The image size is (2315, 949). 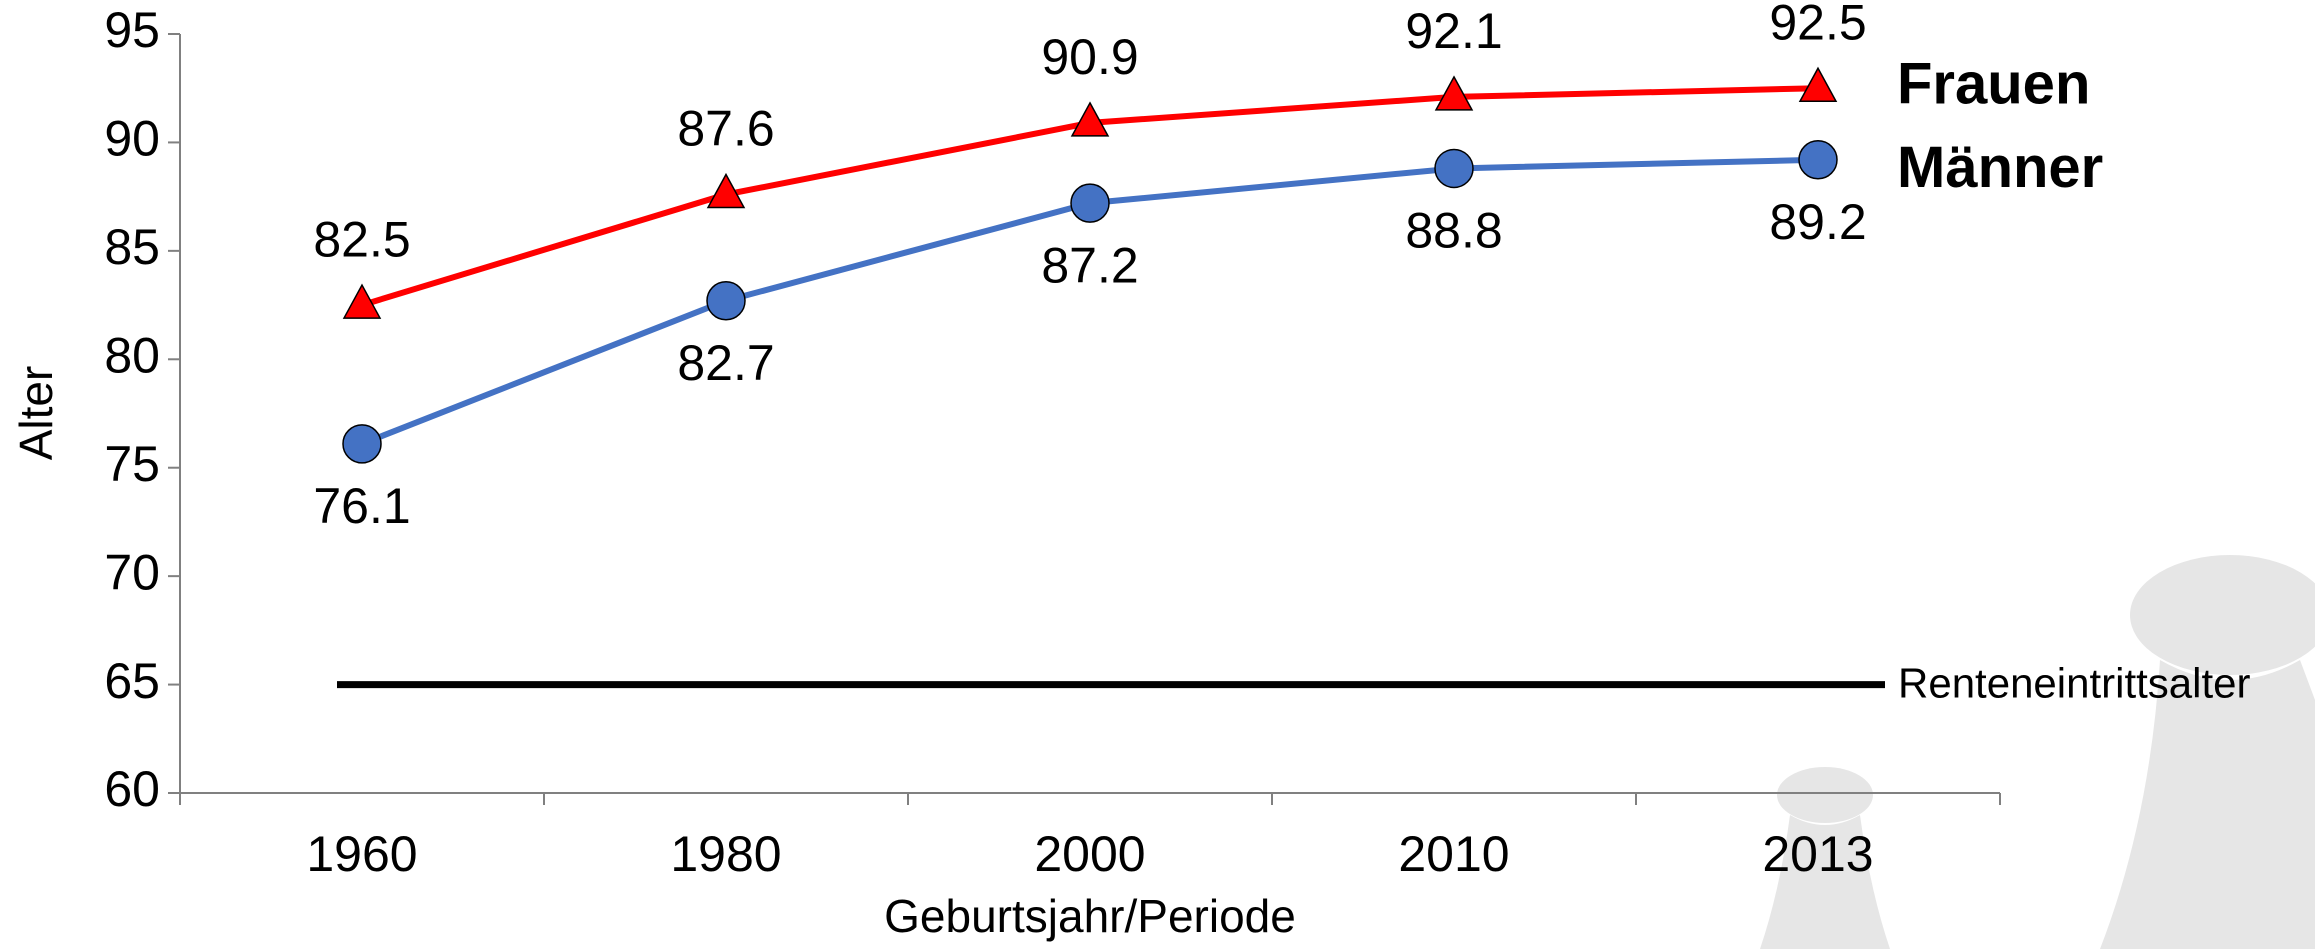 I want to click on y-tick-label: 75, so click(x=132, y=464).